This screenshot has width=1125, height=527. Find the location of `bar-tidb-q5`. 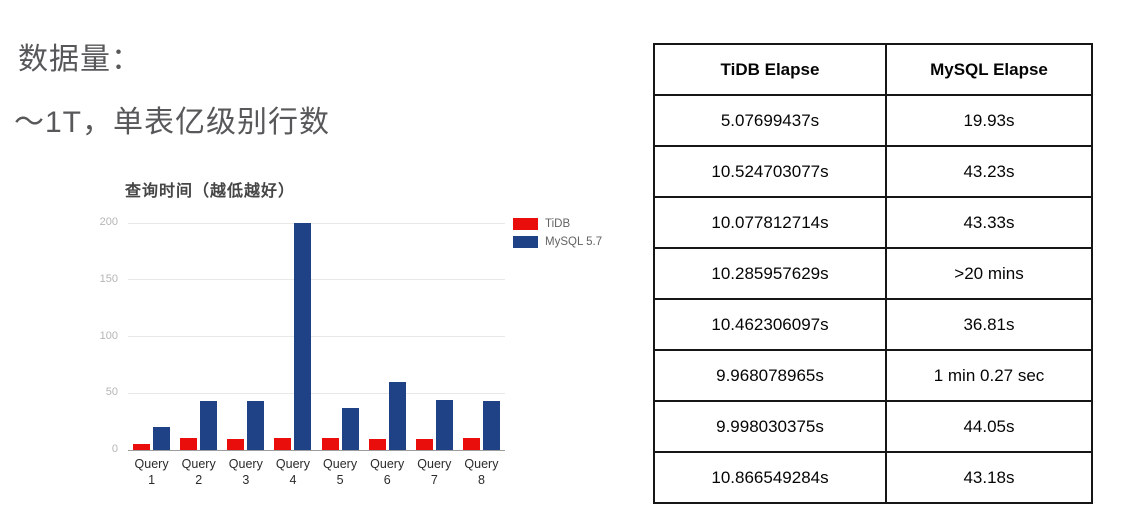

bar-tidb-q5 is located at coordinates (330, 444).